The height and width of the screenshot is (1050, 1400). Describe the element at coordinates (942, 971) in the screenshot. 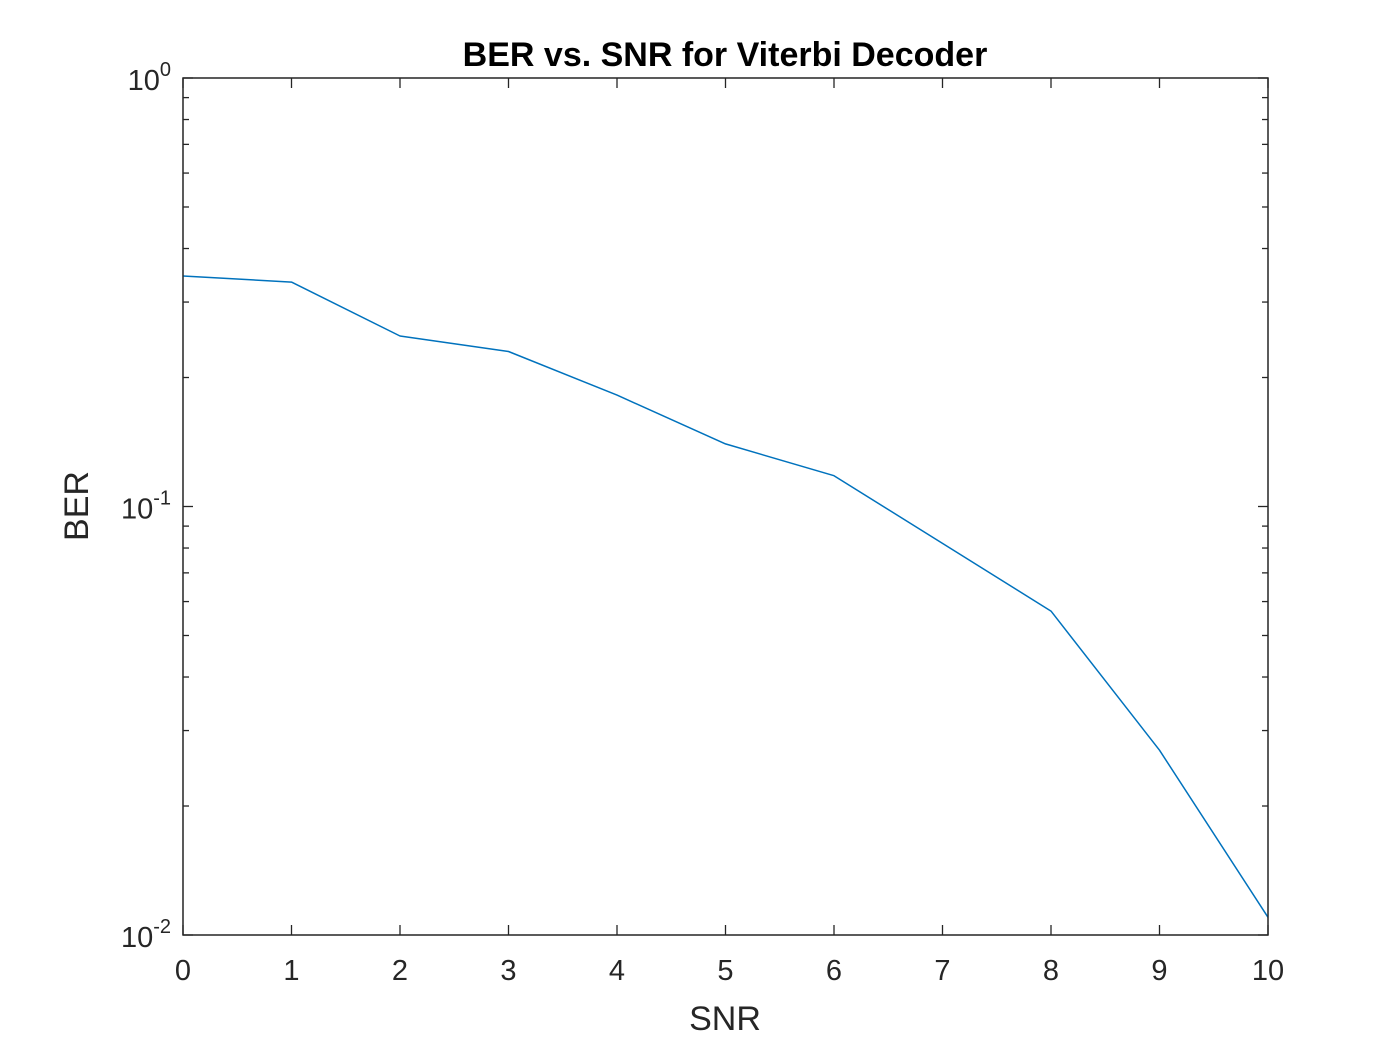

I see `x-tick-label: 7` at that location.